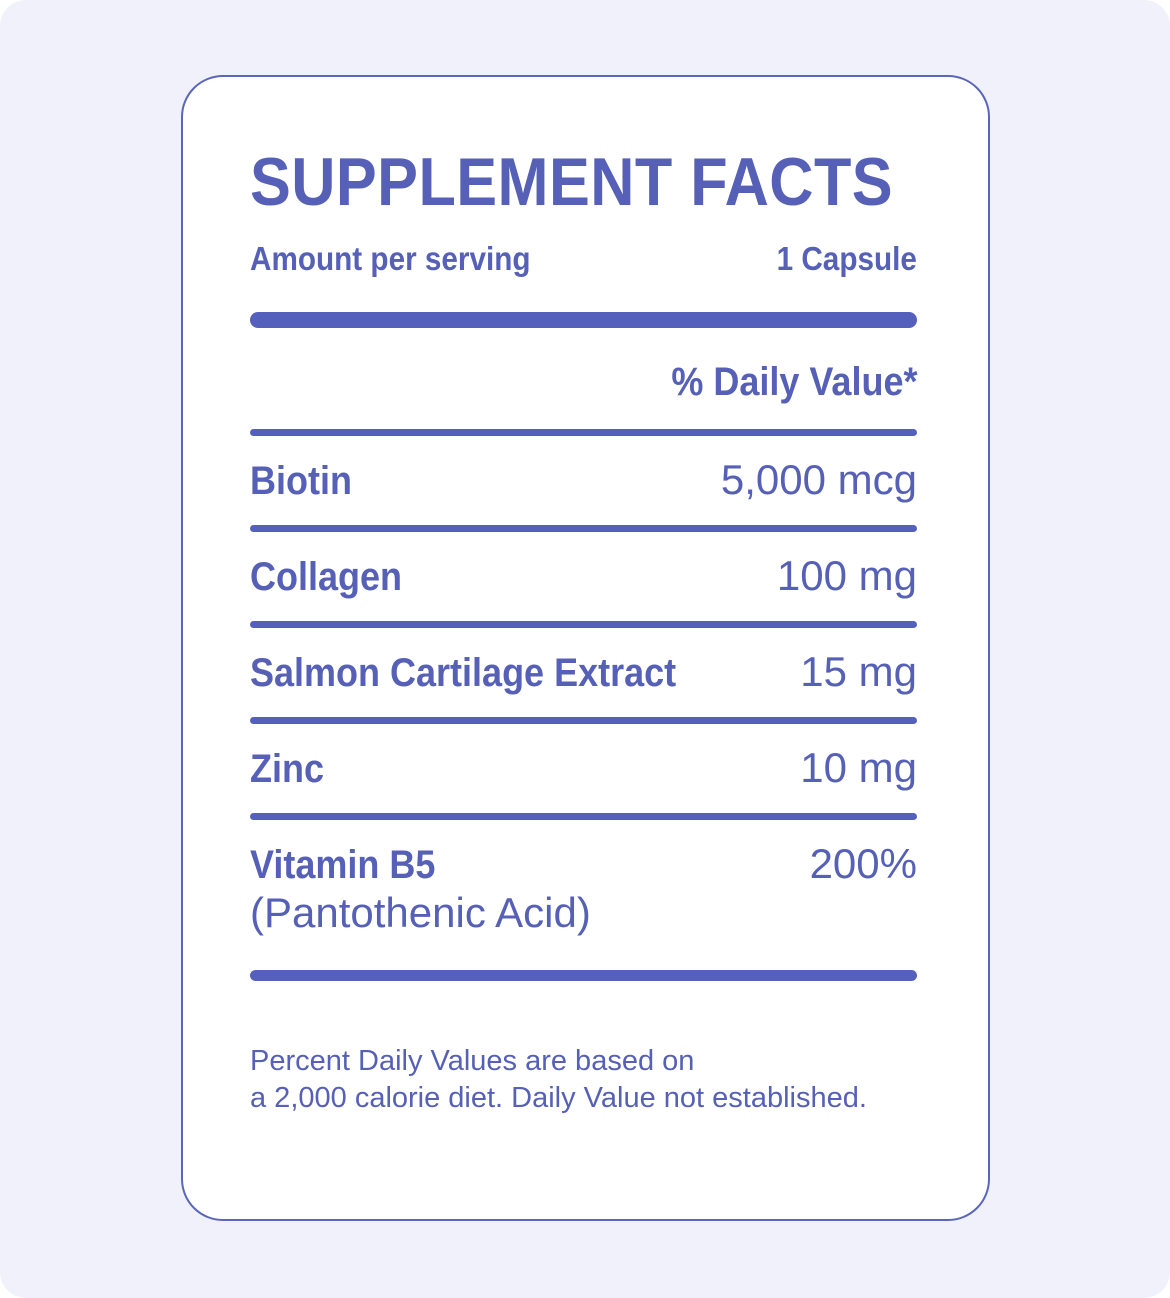 Image resolution: width=1170 pixels, height=1298 pixels. I want to click on nutrient-name-block: Vitamin B5 (Pantothenic Acid), so click(420, 889).